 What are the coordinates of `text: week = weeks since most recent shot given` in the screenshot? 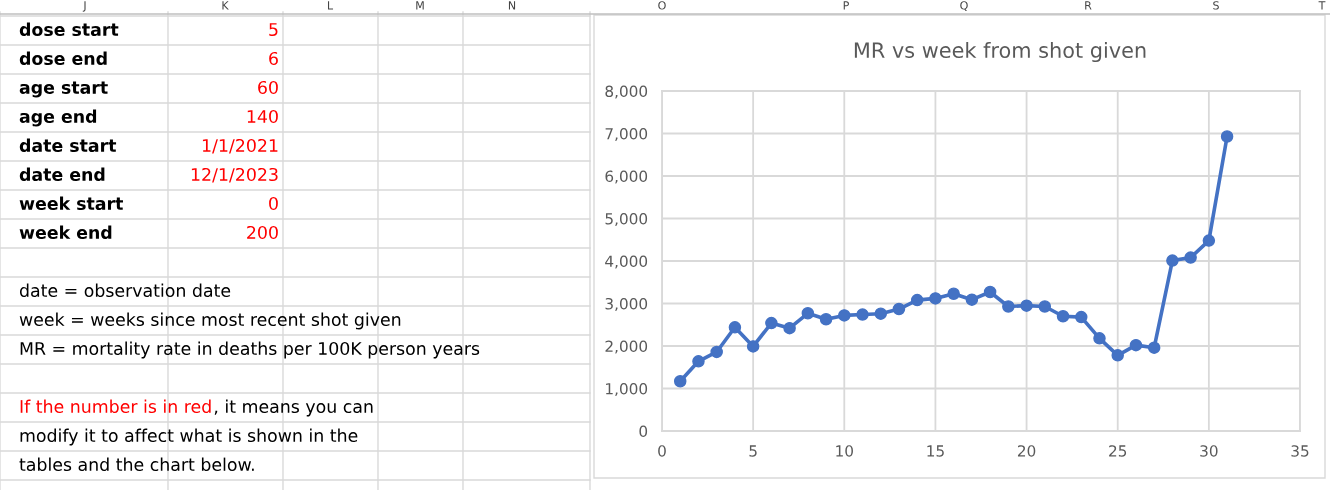 It's located at (210, 321).